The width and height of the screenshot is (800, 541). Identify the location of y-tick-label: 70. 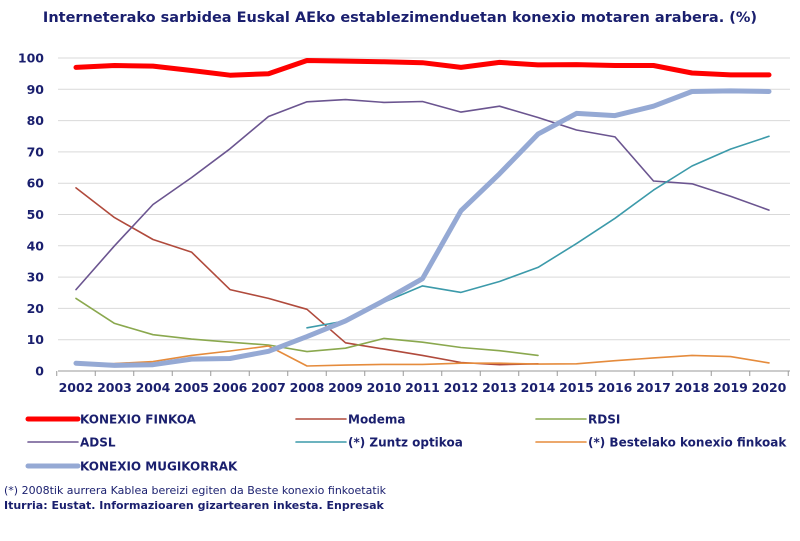
(36, 151).